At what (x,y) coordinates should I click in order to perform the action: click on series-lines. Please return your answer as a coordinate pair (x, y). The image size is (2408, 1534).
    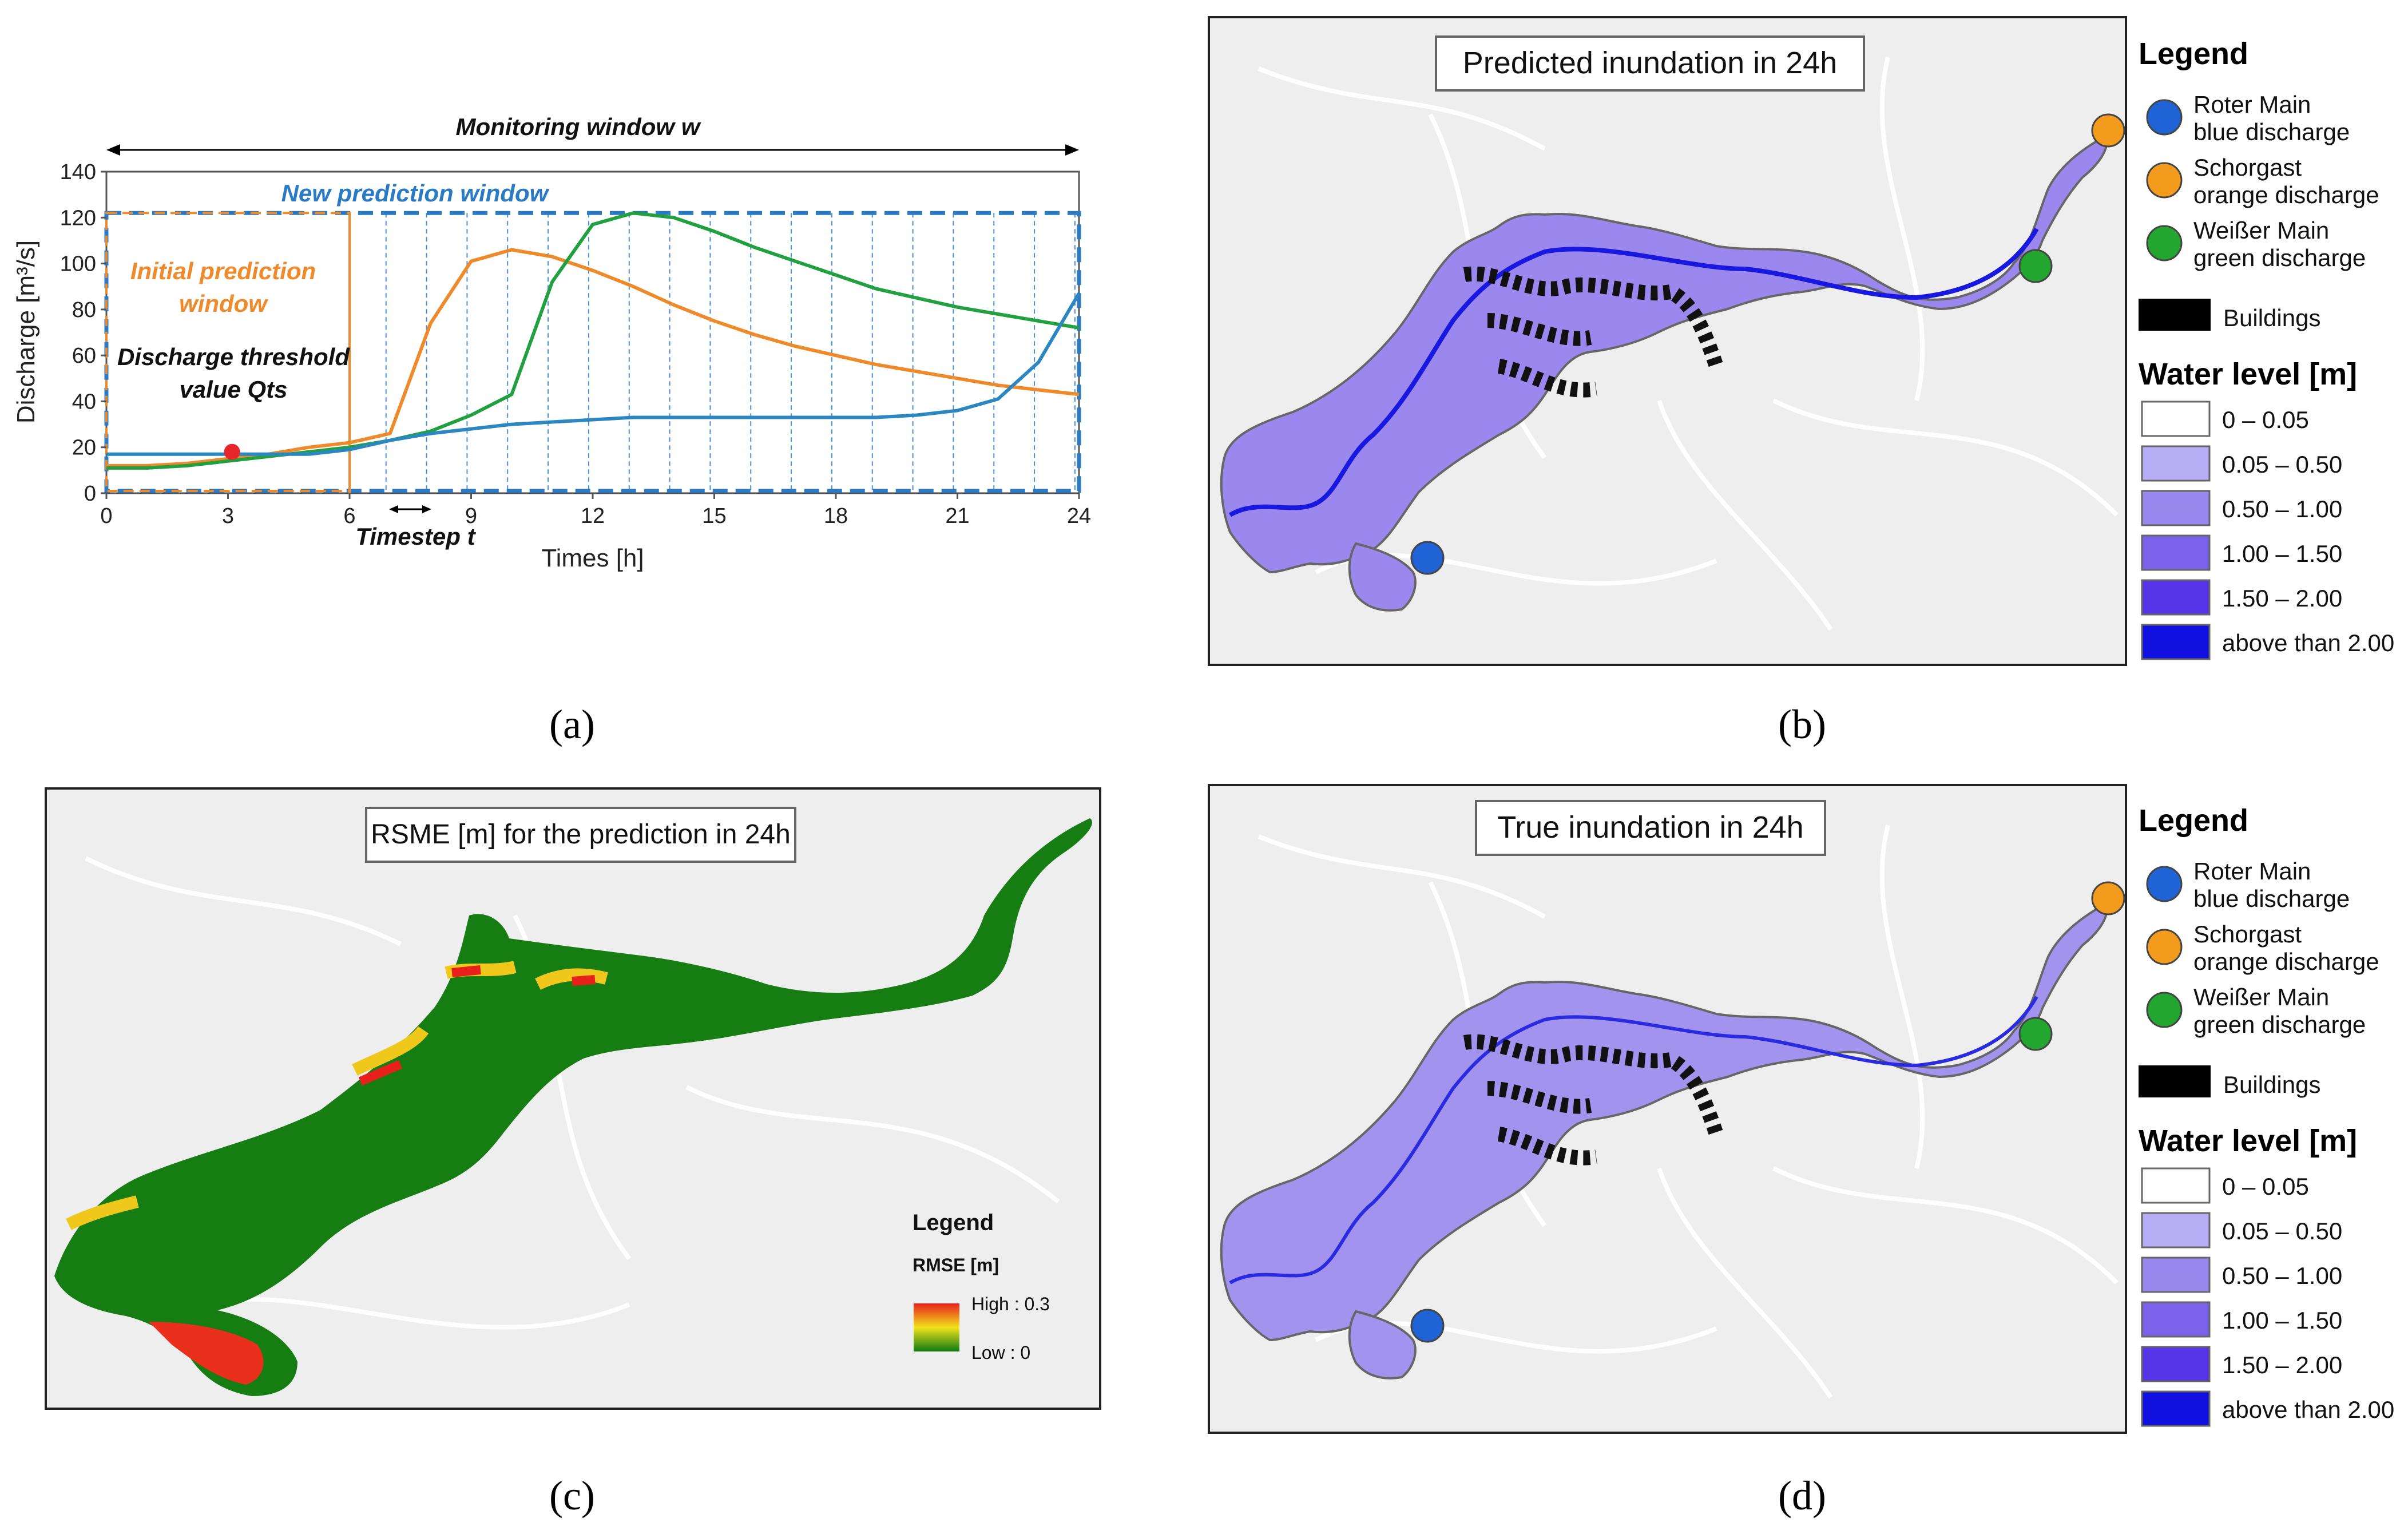
    Looking at the image, I should click on (593, 340).